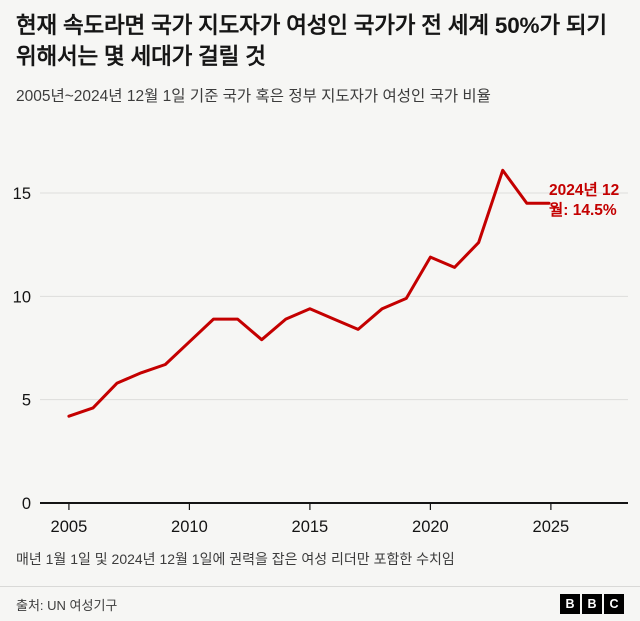 This screenshot has height=621, width=640. I want to click on source-text: 출처: UN 여성기구, so click(67, 605).